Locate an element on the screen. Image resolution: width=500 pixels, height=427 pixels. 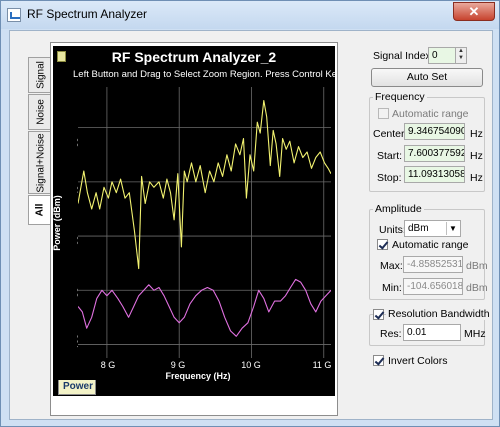
frequency-group is located at coordinates (427, 144).